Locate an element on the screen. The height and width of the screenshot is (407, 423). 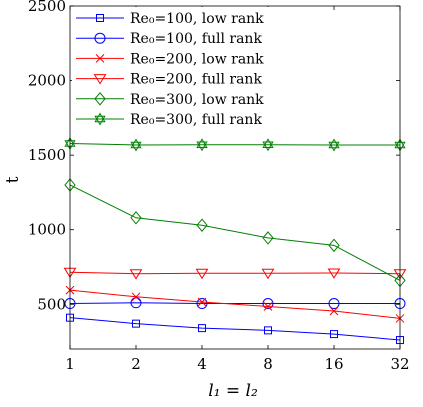
legend-item: Re₀=100, full rank is located at coordinates (169, 39).